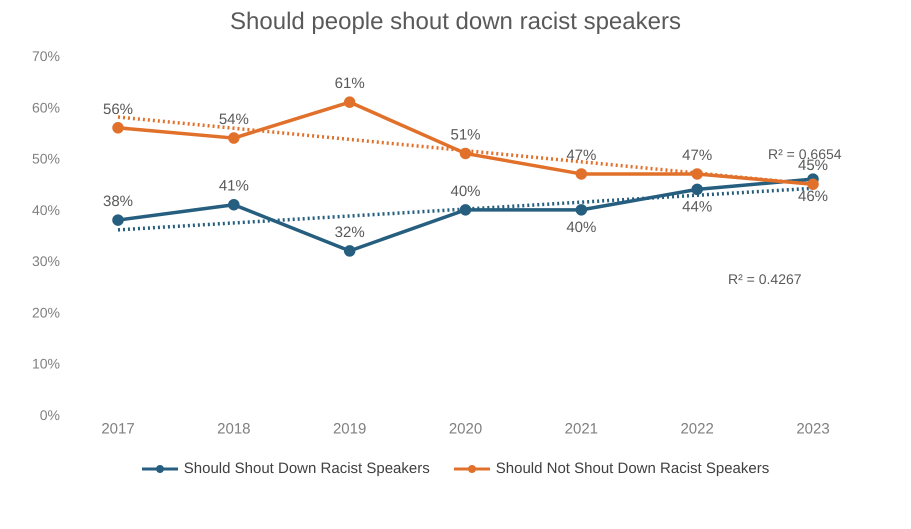 Image resolution: width=911 pixels, height=529 pixels. What do you see at coordinates (349, 83) in the screenshot?
I see `data-label: 61%` at bounding box center [349, 83].